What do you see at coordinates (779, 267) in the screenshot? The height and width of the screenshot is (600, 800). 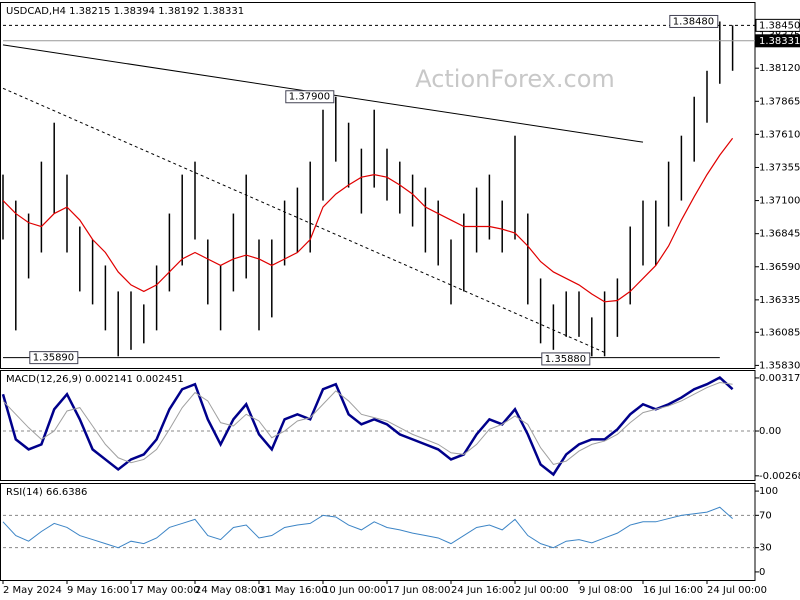 I see `y-tick-label: 1.36590` at bounding box center [779, 267].